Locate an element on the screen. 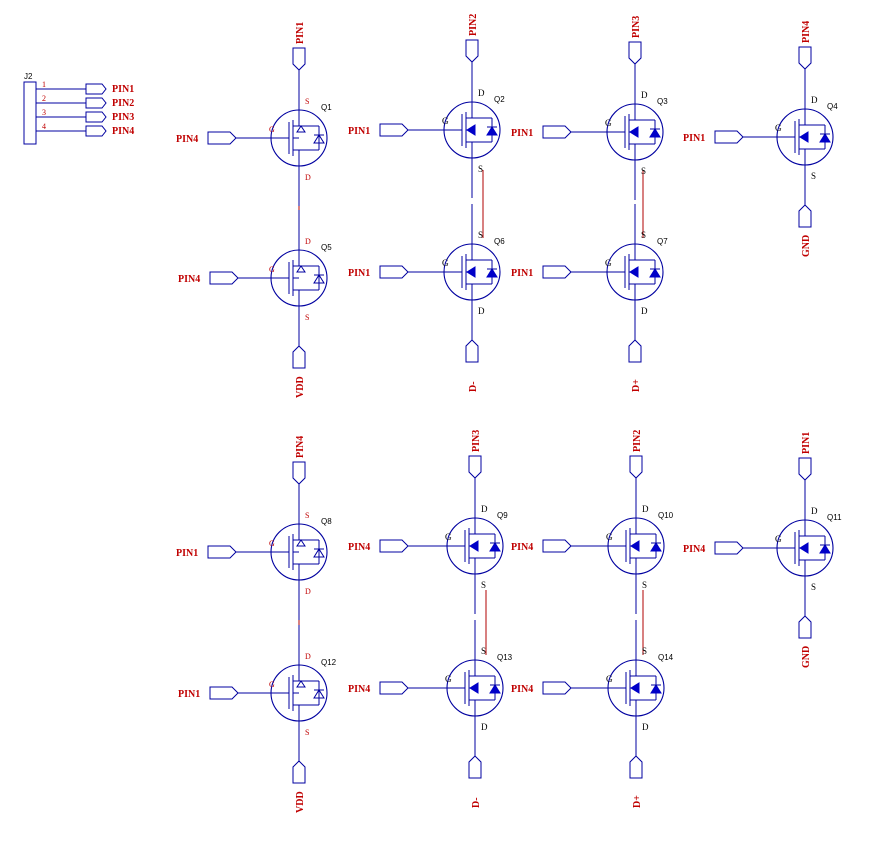 This screenshot has width=875, height=866. mosfet-q12: PIN1 G D S Q12 VDD is located at coordinates (257, 719).